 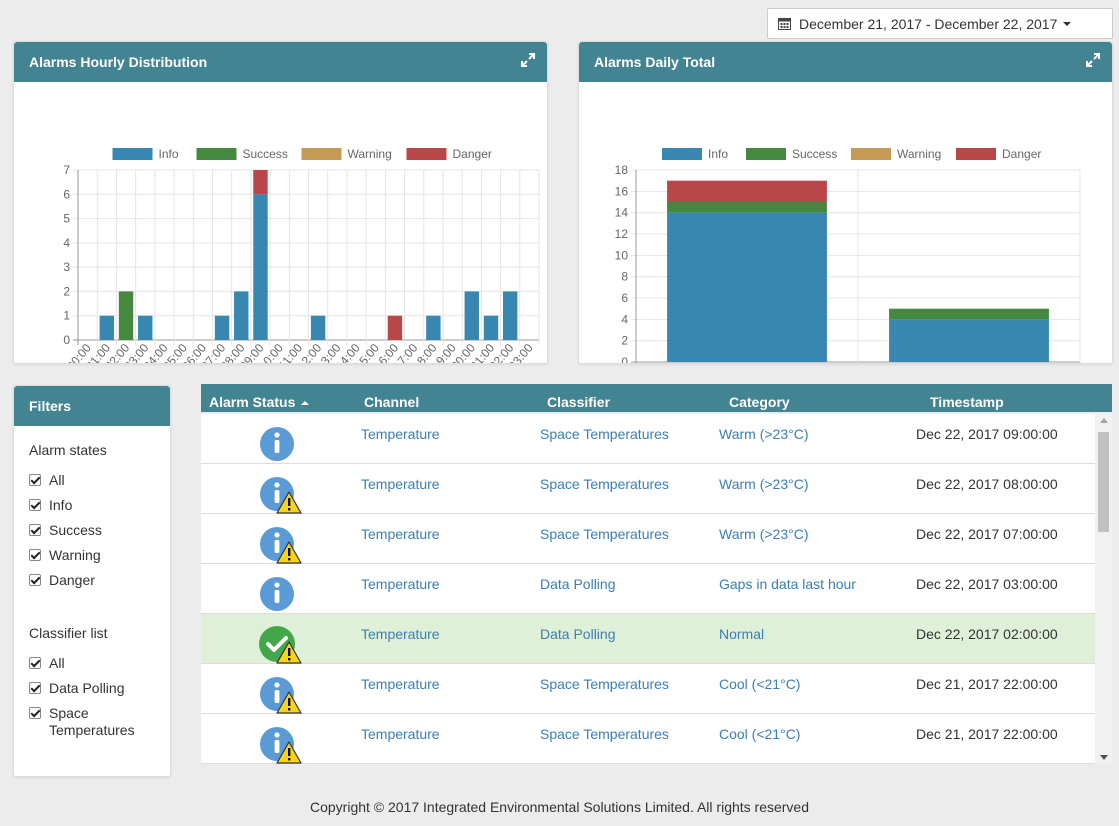 I want to click on channel-cell: Temperature, so click(x=400, y=734).